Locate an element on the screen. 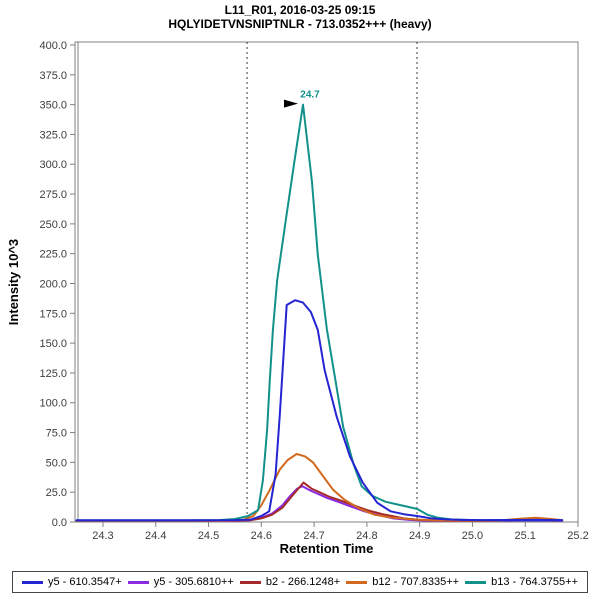  y-tick-label: 0.0 is located at coordinates (59, 523).